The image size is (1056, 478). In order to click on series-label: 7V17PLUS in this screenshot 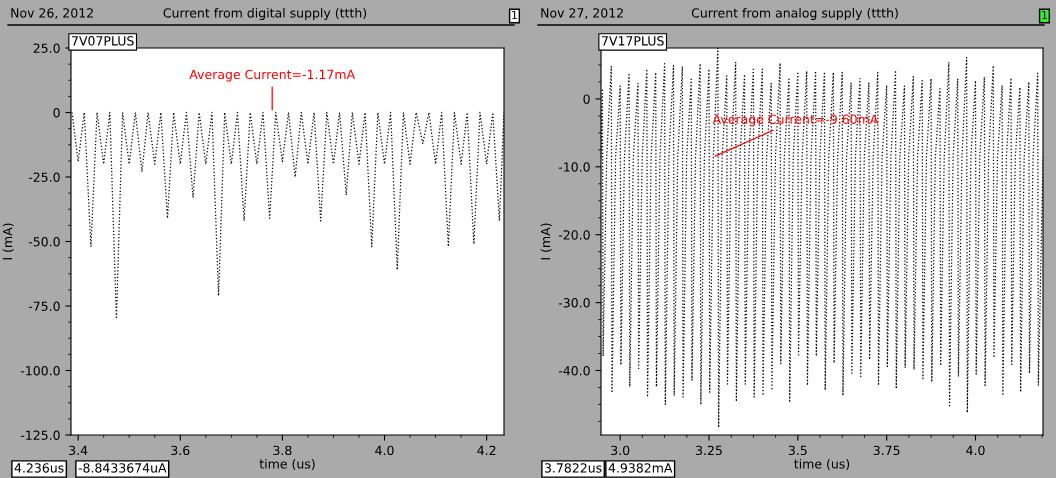, I will do `click(633, 41)`.